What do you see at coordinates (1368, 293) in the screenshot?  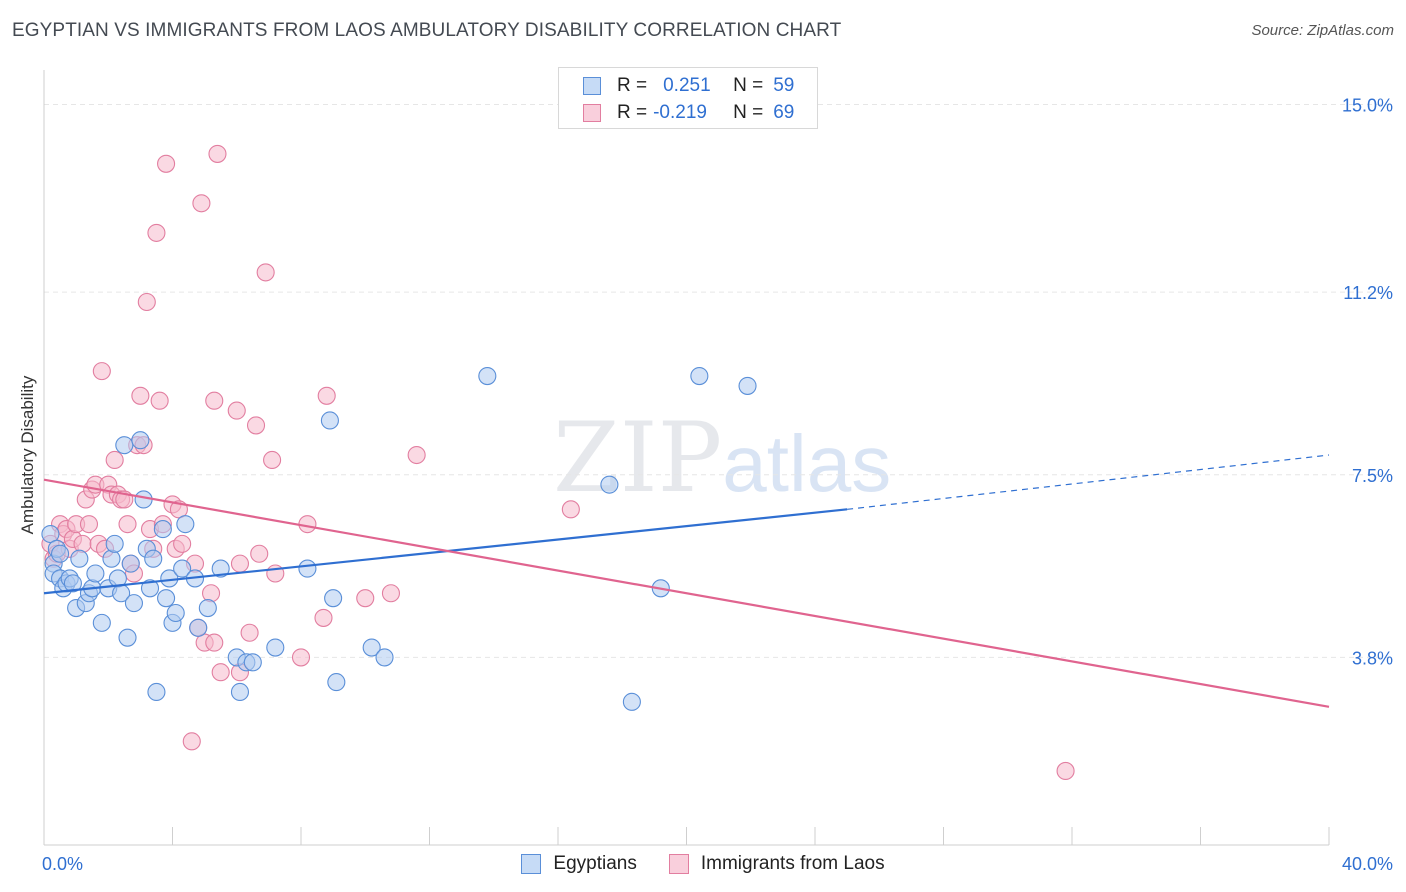 I see `y-tick-label: 11.2%` at bounding box center [1368, 293].